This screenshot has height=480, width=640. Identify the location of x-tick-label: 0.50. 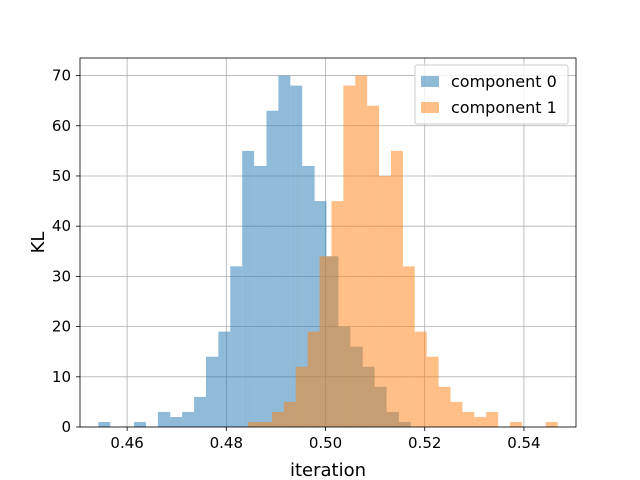
(325, 443).